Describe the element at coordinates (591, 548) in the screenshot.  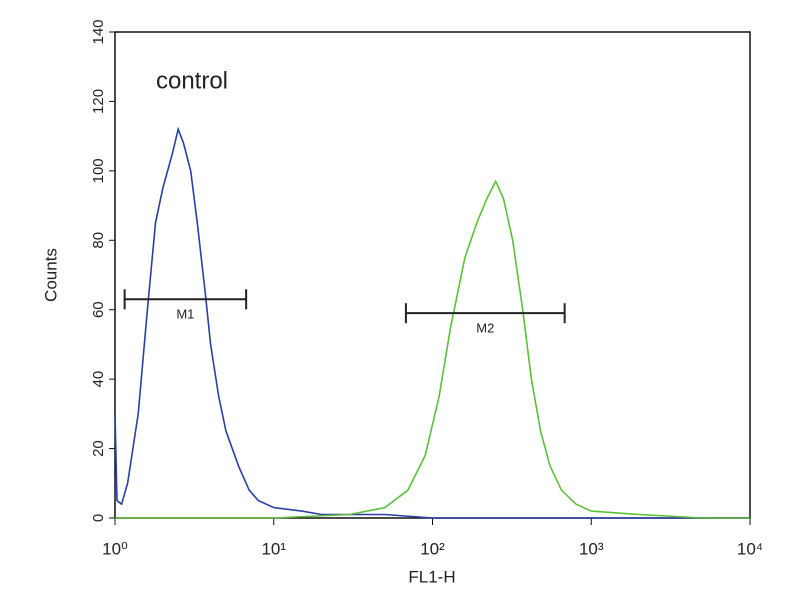
I see `x-tick-label: 10³` at that location.